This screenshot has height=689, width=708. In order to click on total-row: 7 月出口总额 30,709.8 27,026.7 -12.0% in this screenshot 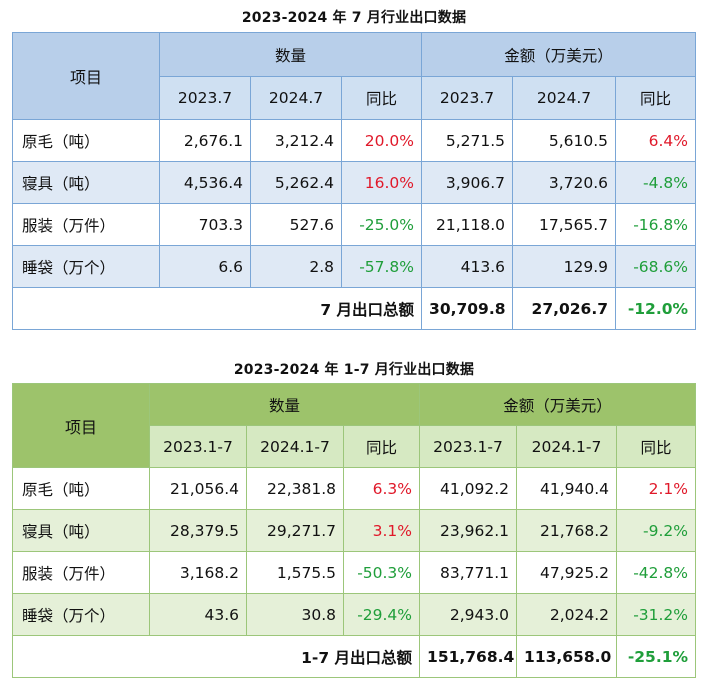, I will do `click(354, 308)`.